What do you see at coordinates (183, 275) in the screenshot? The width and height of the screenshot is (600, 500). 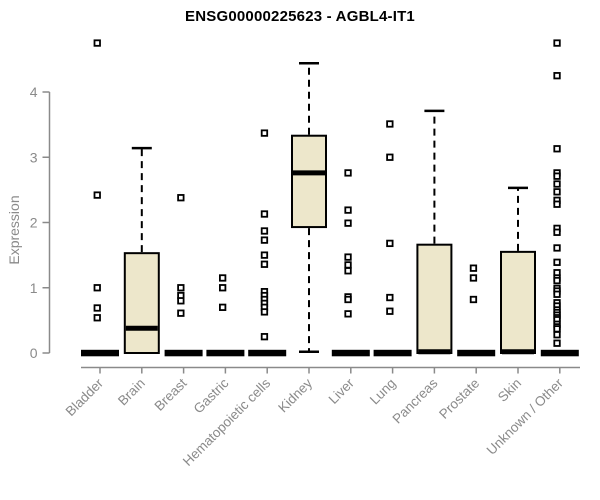 I see `box-group-breast` at bounding box center [183, 275].